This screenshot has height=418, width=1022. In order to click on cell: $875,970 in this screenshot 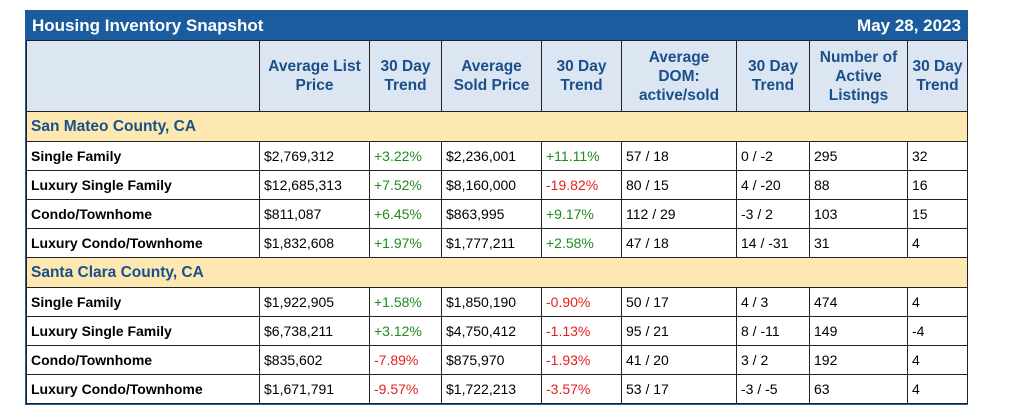, I will do `click(491, 360)`.